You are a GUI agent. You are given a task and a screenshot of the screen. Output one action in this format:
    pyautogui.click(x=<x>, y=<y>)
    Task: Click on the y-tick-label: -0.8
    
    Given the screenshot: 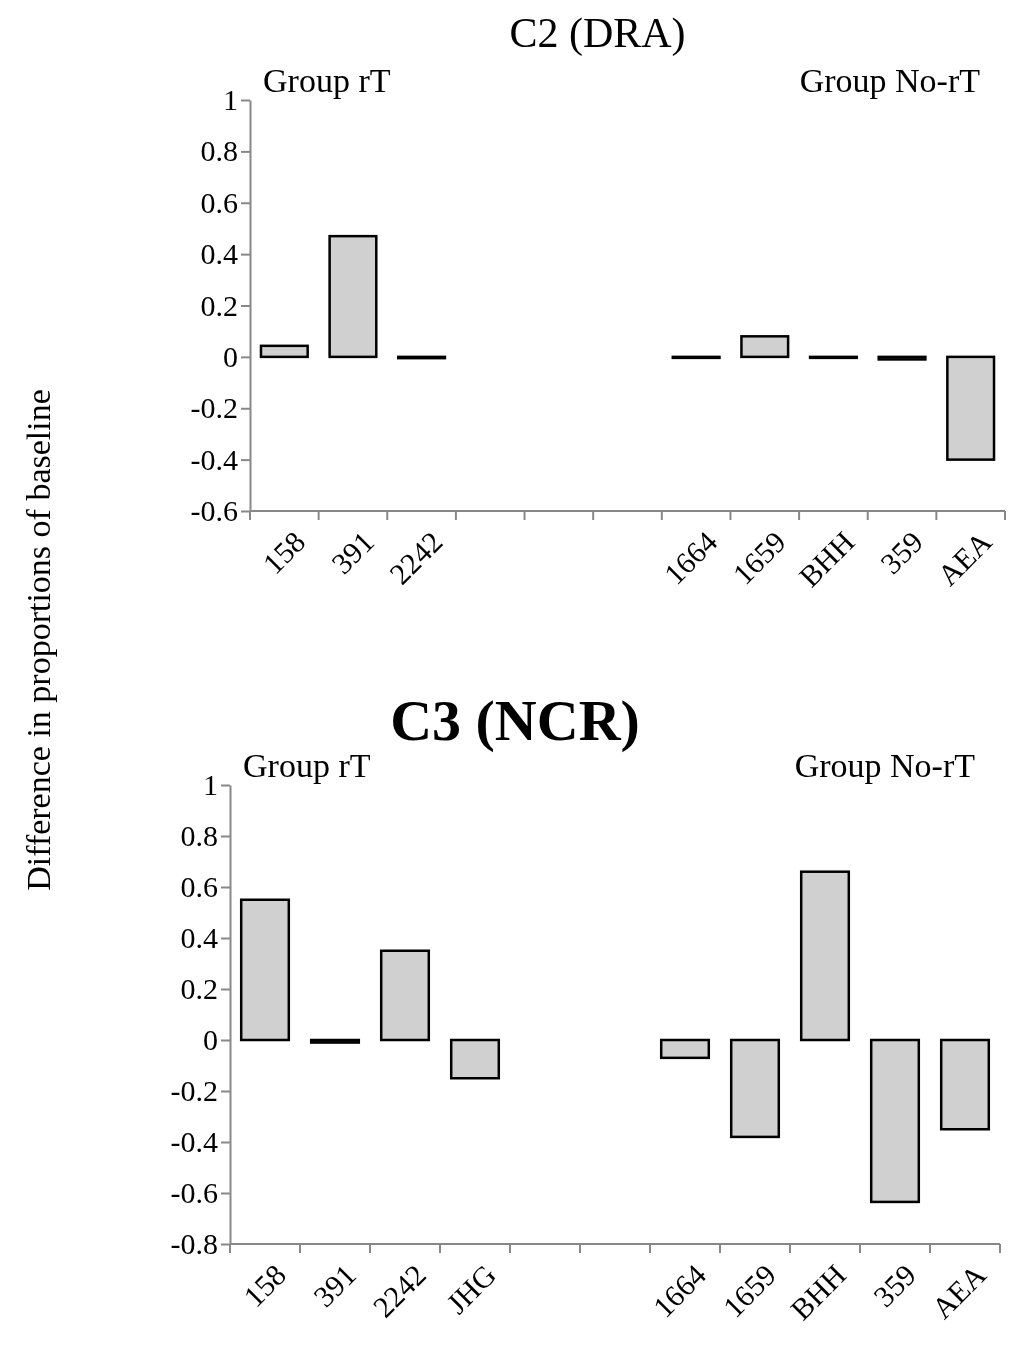 What is the action you would take?
    pyautogui.click(x=194, y=1244)
    